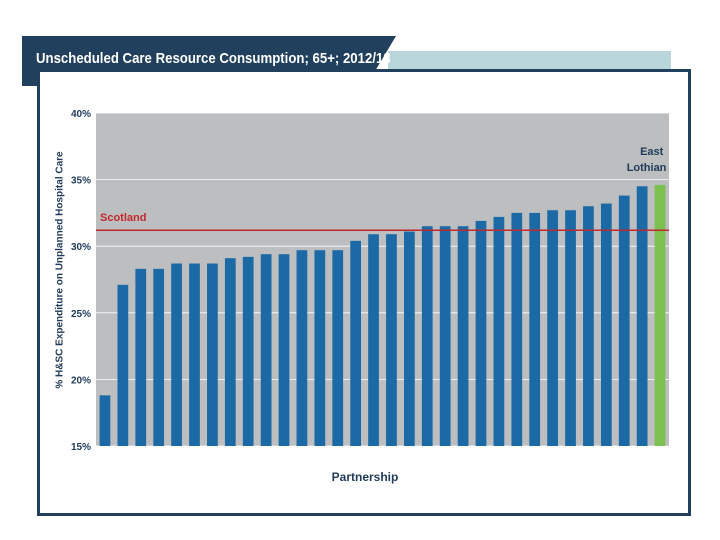  What do you see at coordinates (652, 152) in the screenshot?
I see `east-lothian-label-line-1: East` at bounding box center [652, 152].